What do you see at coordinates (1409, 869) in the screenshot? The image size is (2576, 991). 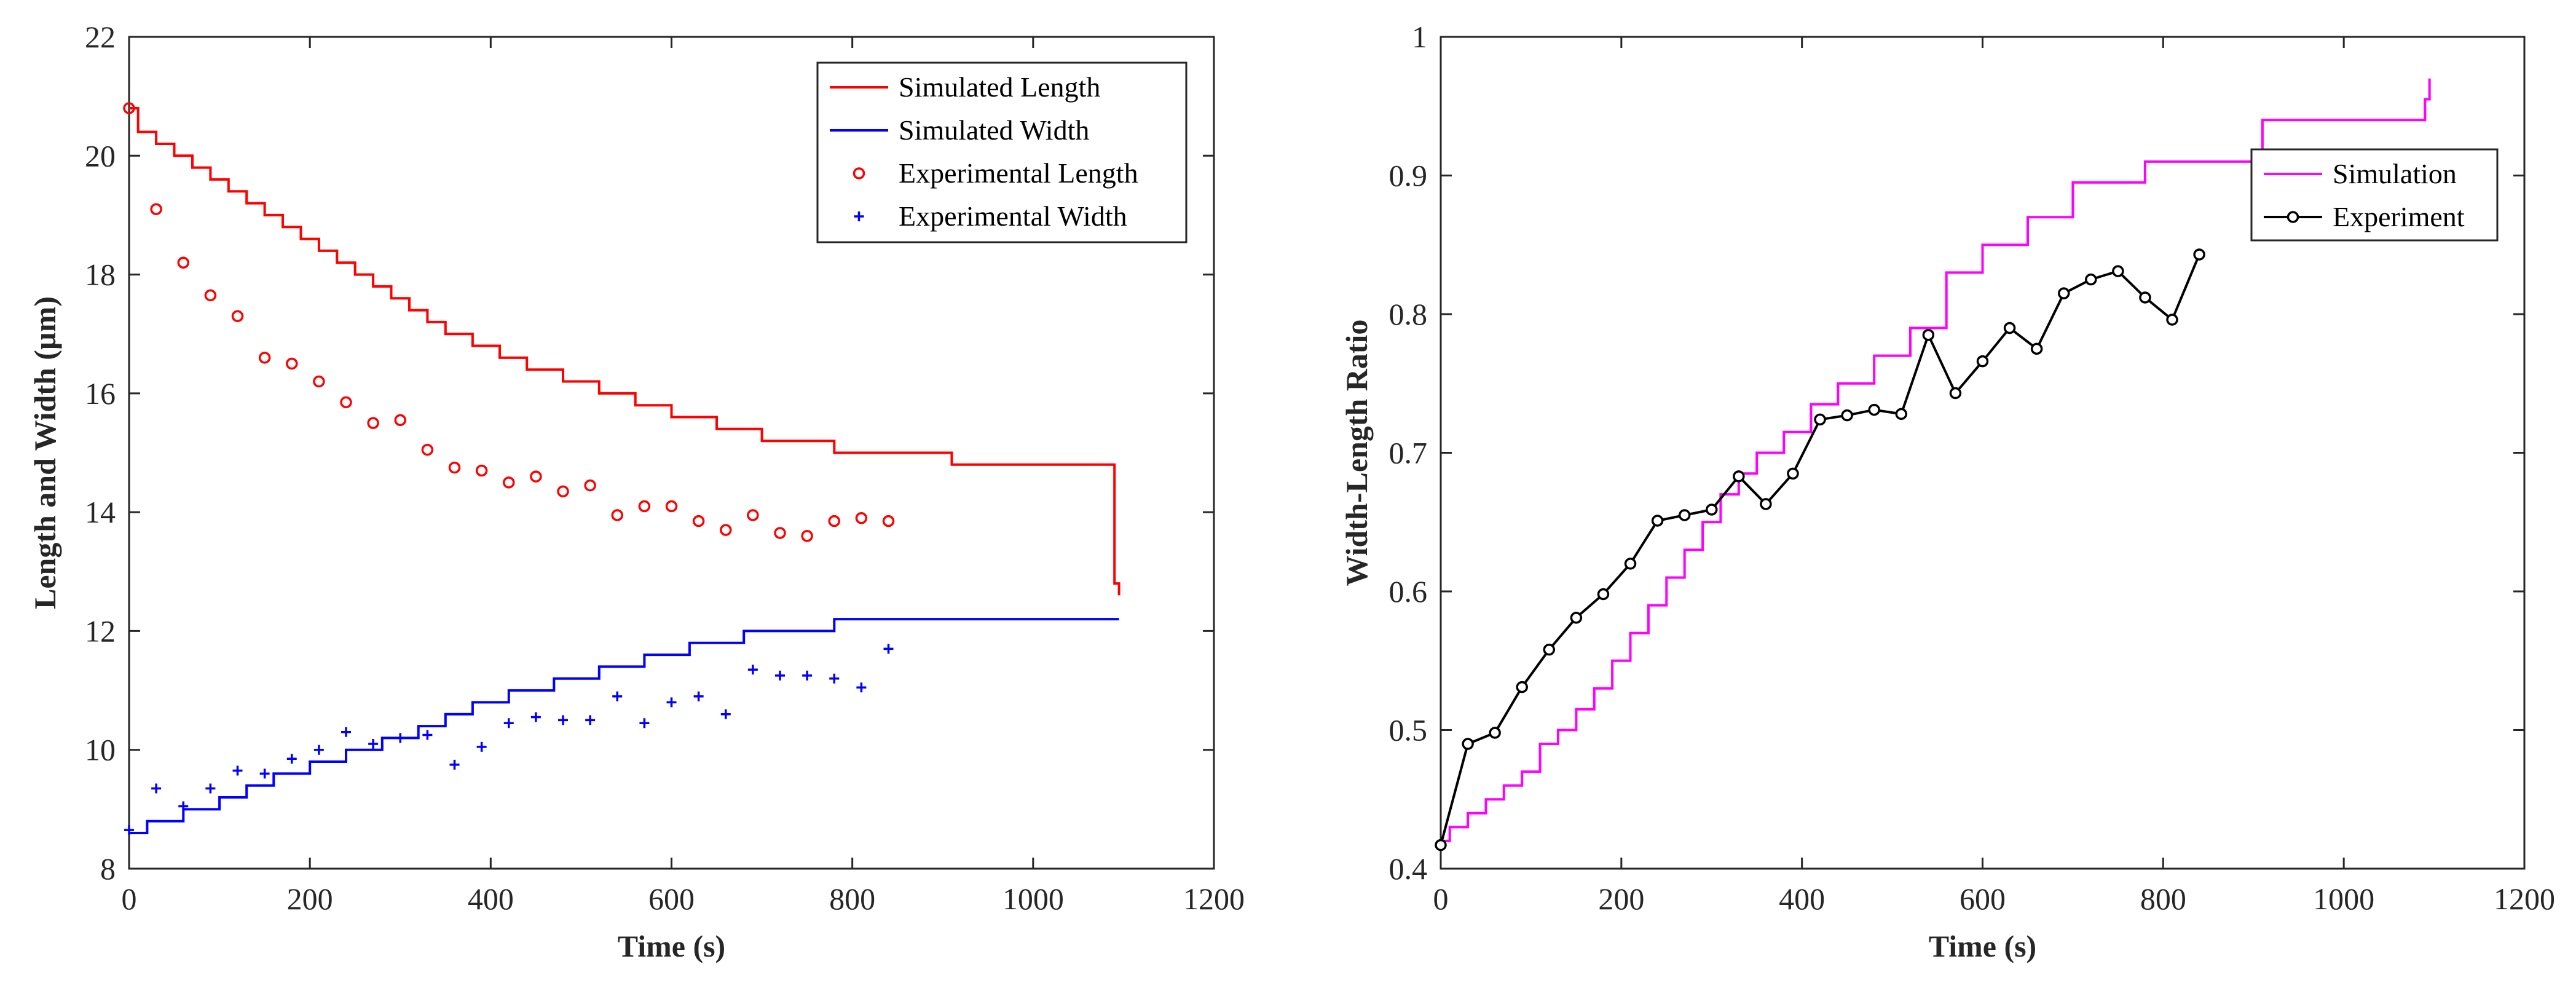 I see `y-tick-label: 0.4` at bounding box center [1409, 869].